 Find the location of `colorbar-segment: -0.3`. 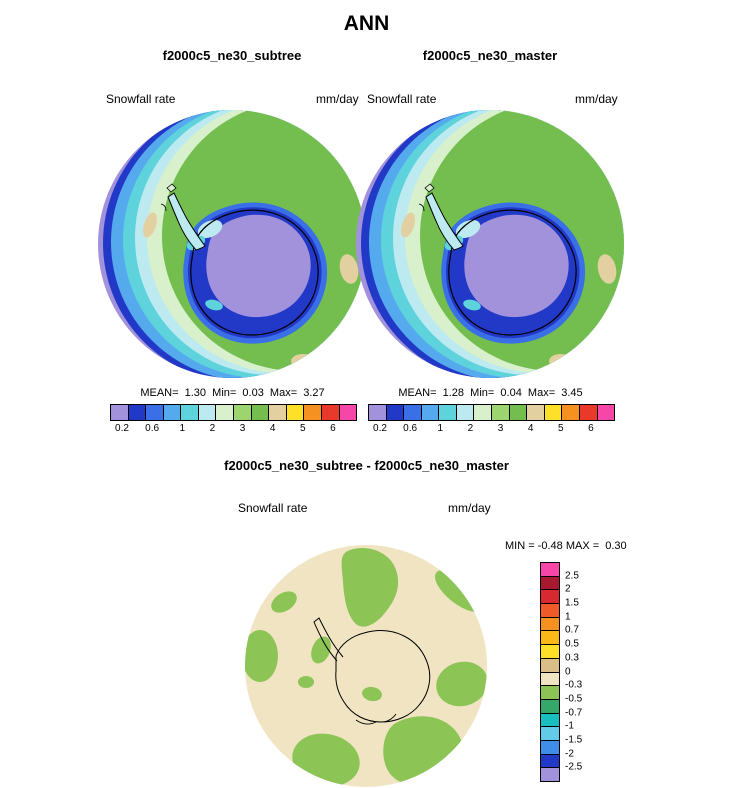

colorbar-segment: -0.3 is located at coordinates (561, 681).